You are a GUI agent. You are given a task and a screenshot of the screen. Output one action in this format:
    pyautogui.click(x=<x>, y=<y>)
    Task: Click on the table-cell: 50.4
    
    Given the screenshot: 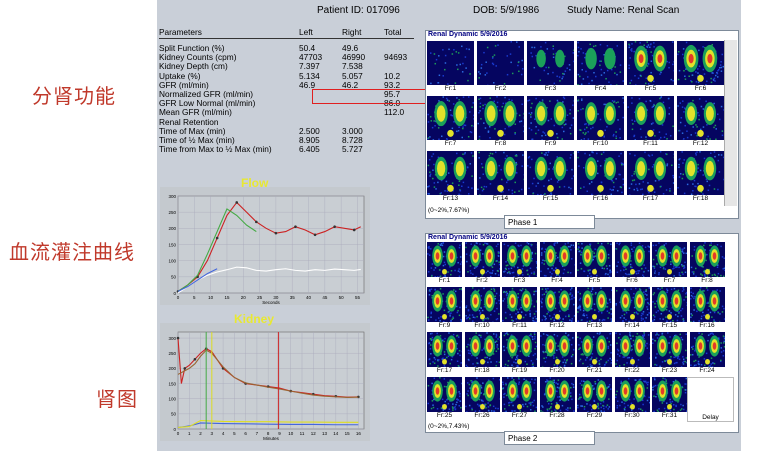 What is the action you would take?
    pyautogui.click(x=307, y=48)
    